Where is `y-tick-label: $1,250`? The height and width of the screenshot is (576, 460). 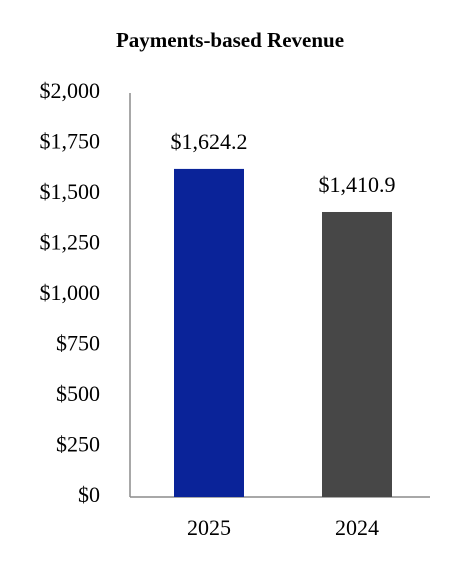 y-tick-label: $1,250 is located at coordinates (70, 242).